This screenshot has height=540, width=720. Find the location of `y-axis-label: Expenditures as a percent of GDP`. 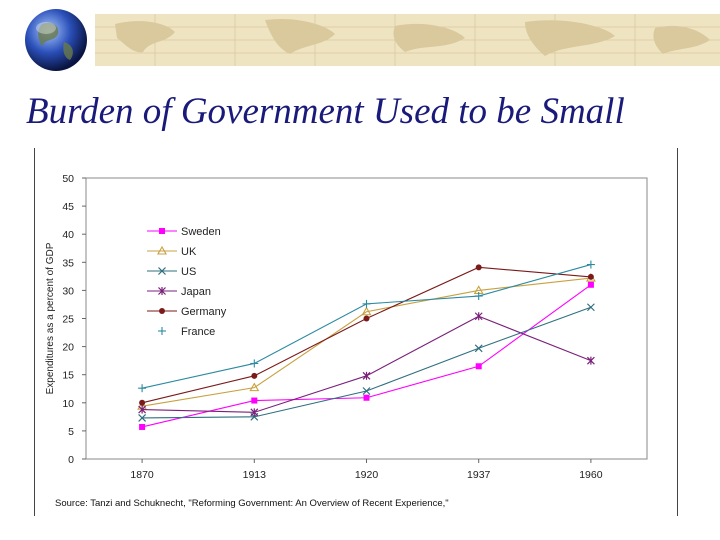

y-axis-label: Expenditures as a percent of GDP is located at coordinates (50, 318).